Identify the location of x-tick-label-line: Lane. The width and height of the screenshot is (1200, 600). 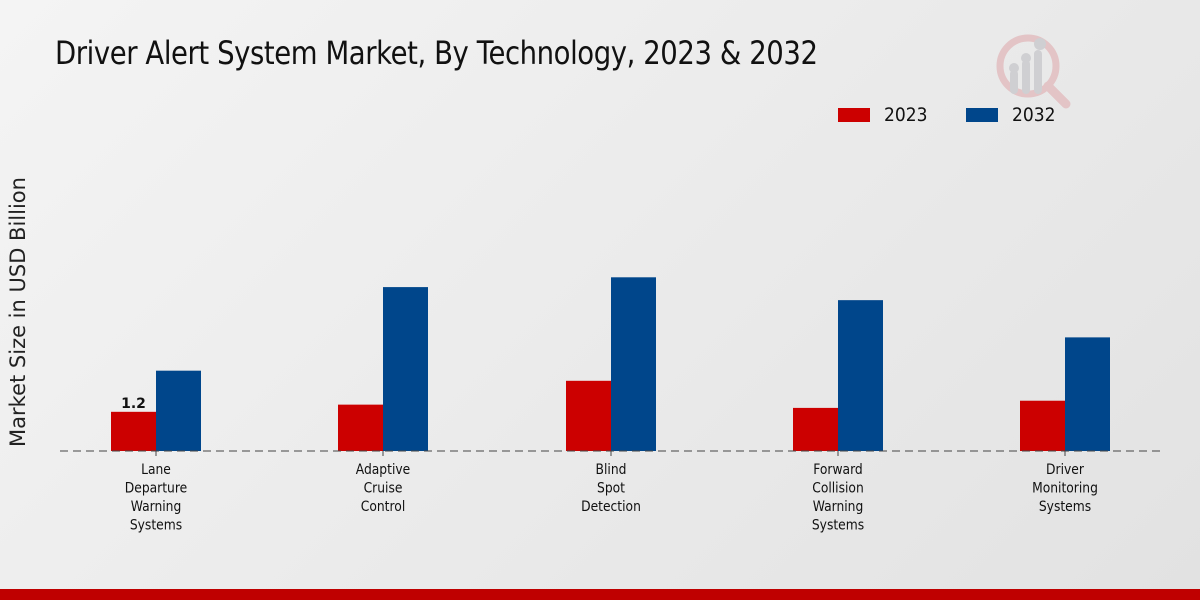
(156, 470).